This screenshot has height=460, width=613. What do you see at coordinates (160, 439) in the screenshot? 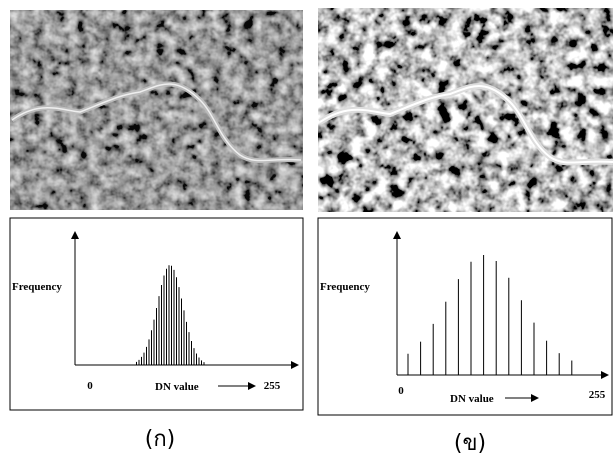
I see `panel-label: (ก)` at bounding box center [160, 439].